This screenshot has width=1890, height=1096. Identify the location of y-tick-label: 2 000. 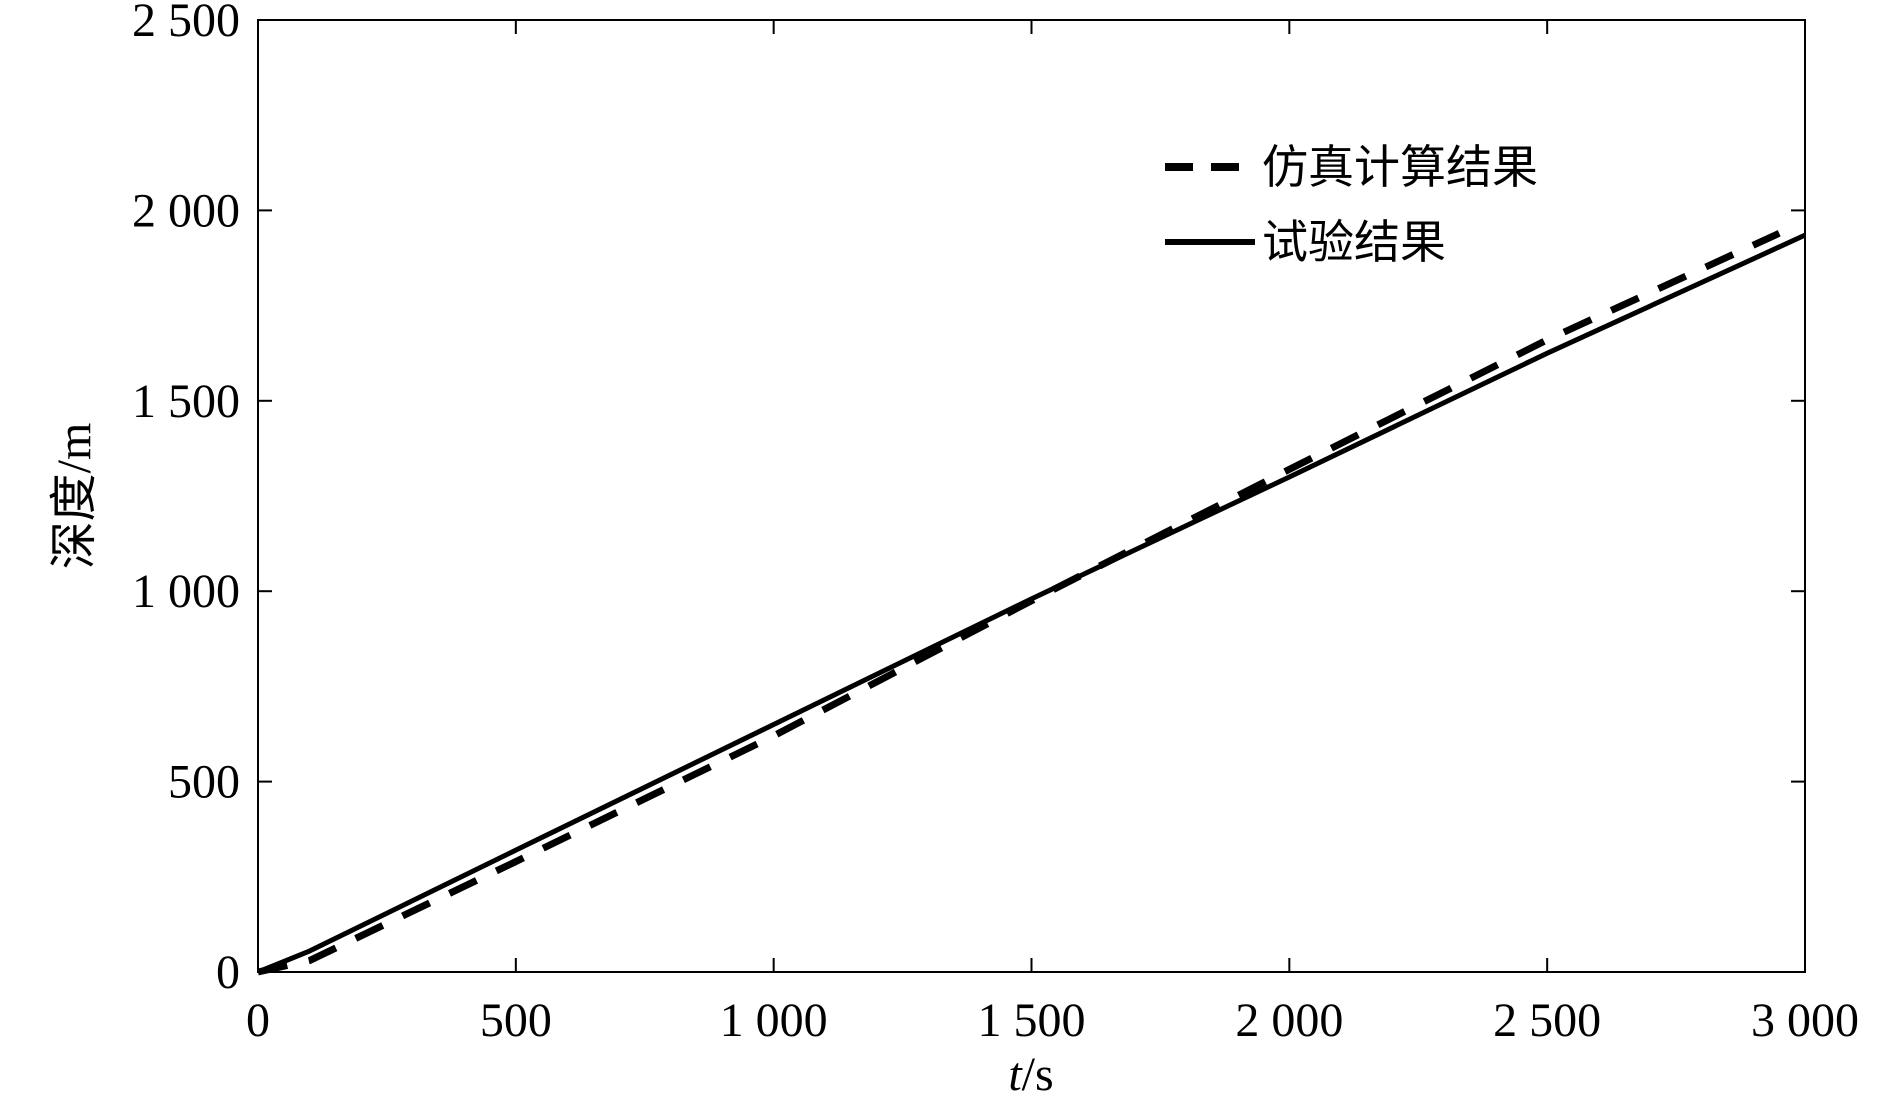
(186, 210).